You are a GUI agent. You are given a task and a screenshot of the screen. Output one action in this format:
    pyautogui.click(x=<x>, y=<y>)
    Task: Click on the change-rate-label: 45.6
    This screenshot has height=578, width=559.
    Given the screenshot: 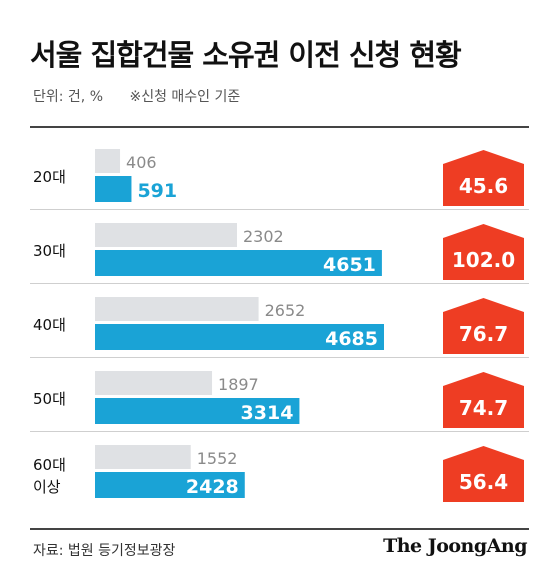 What is the action you would take?
    pyautogui.click(x=483, y=186)
    